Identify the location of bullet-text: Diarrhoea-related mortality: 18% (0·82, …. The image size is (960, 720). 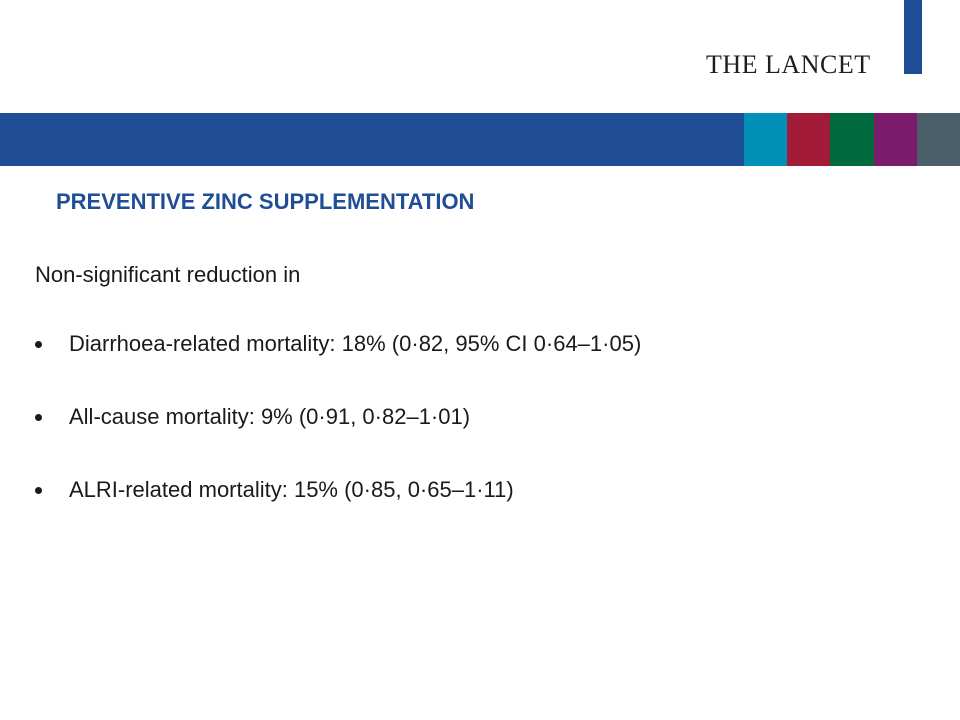
(355, 343).